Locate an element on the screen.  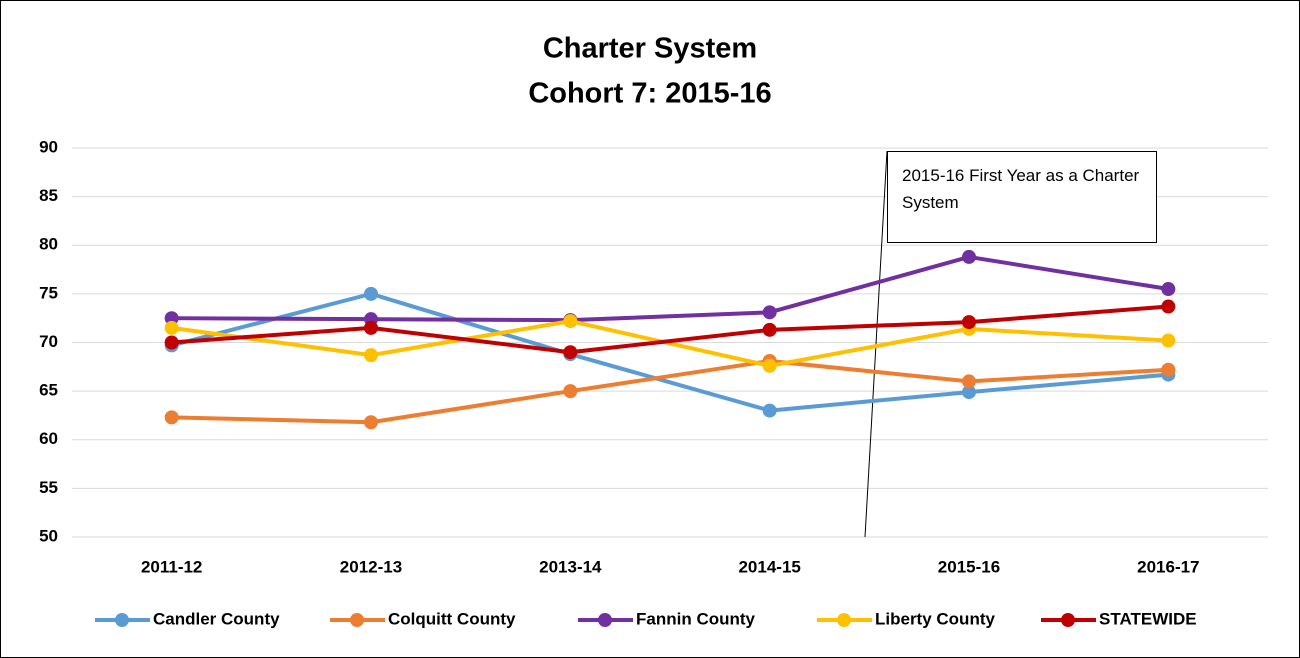
y-tick-label: 85 is located at coordinates (48, 195).